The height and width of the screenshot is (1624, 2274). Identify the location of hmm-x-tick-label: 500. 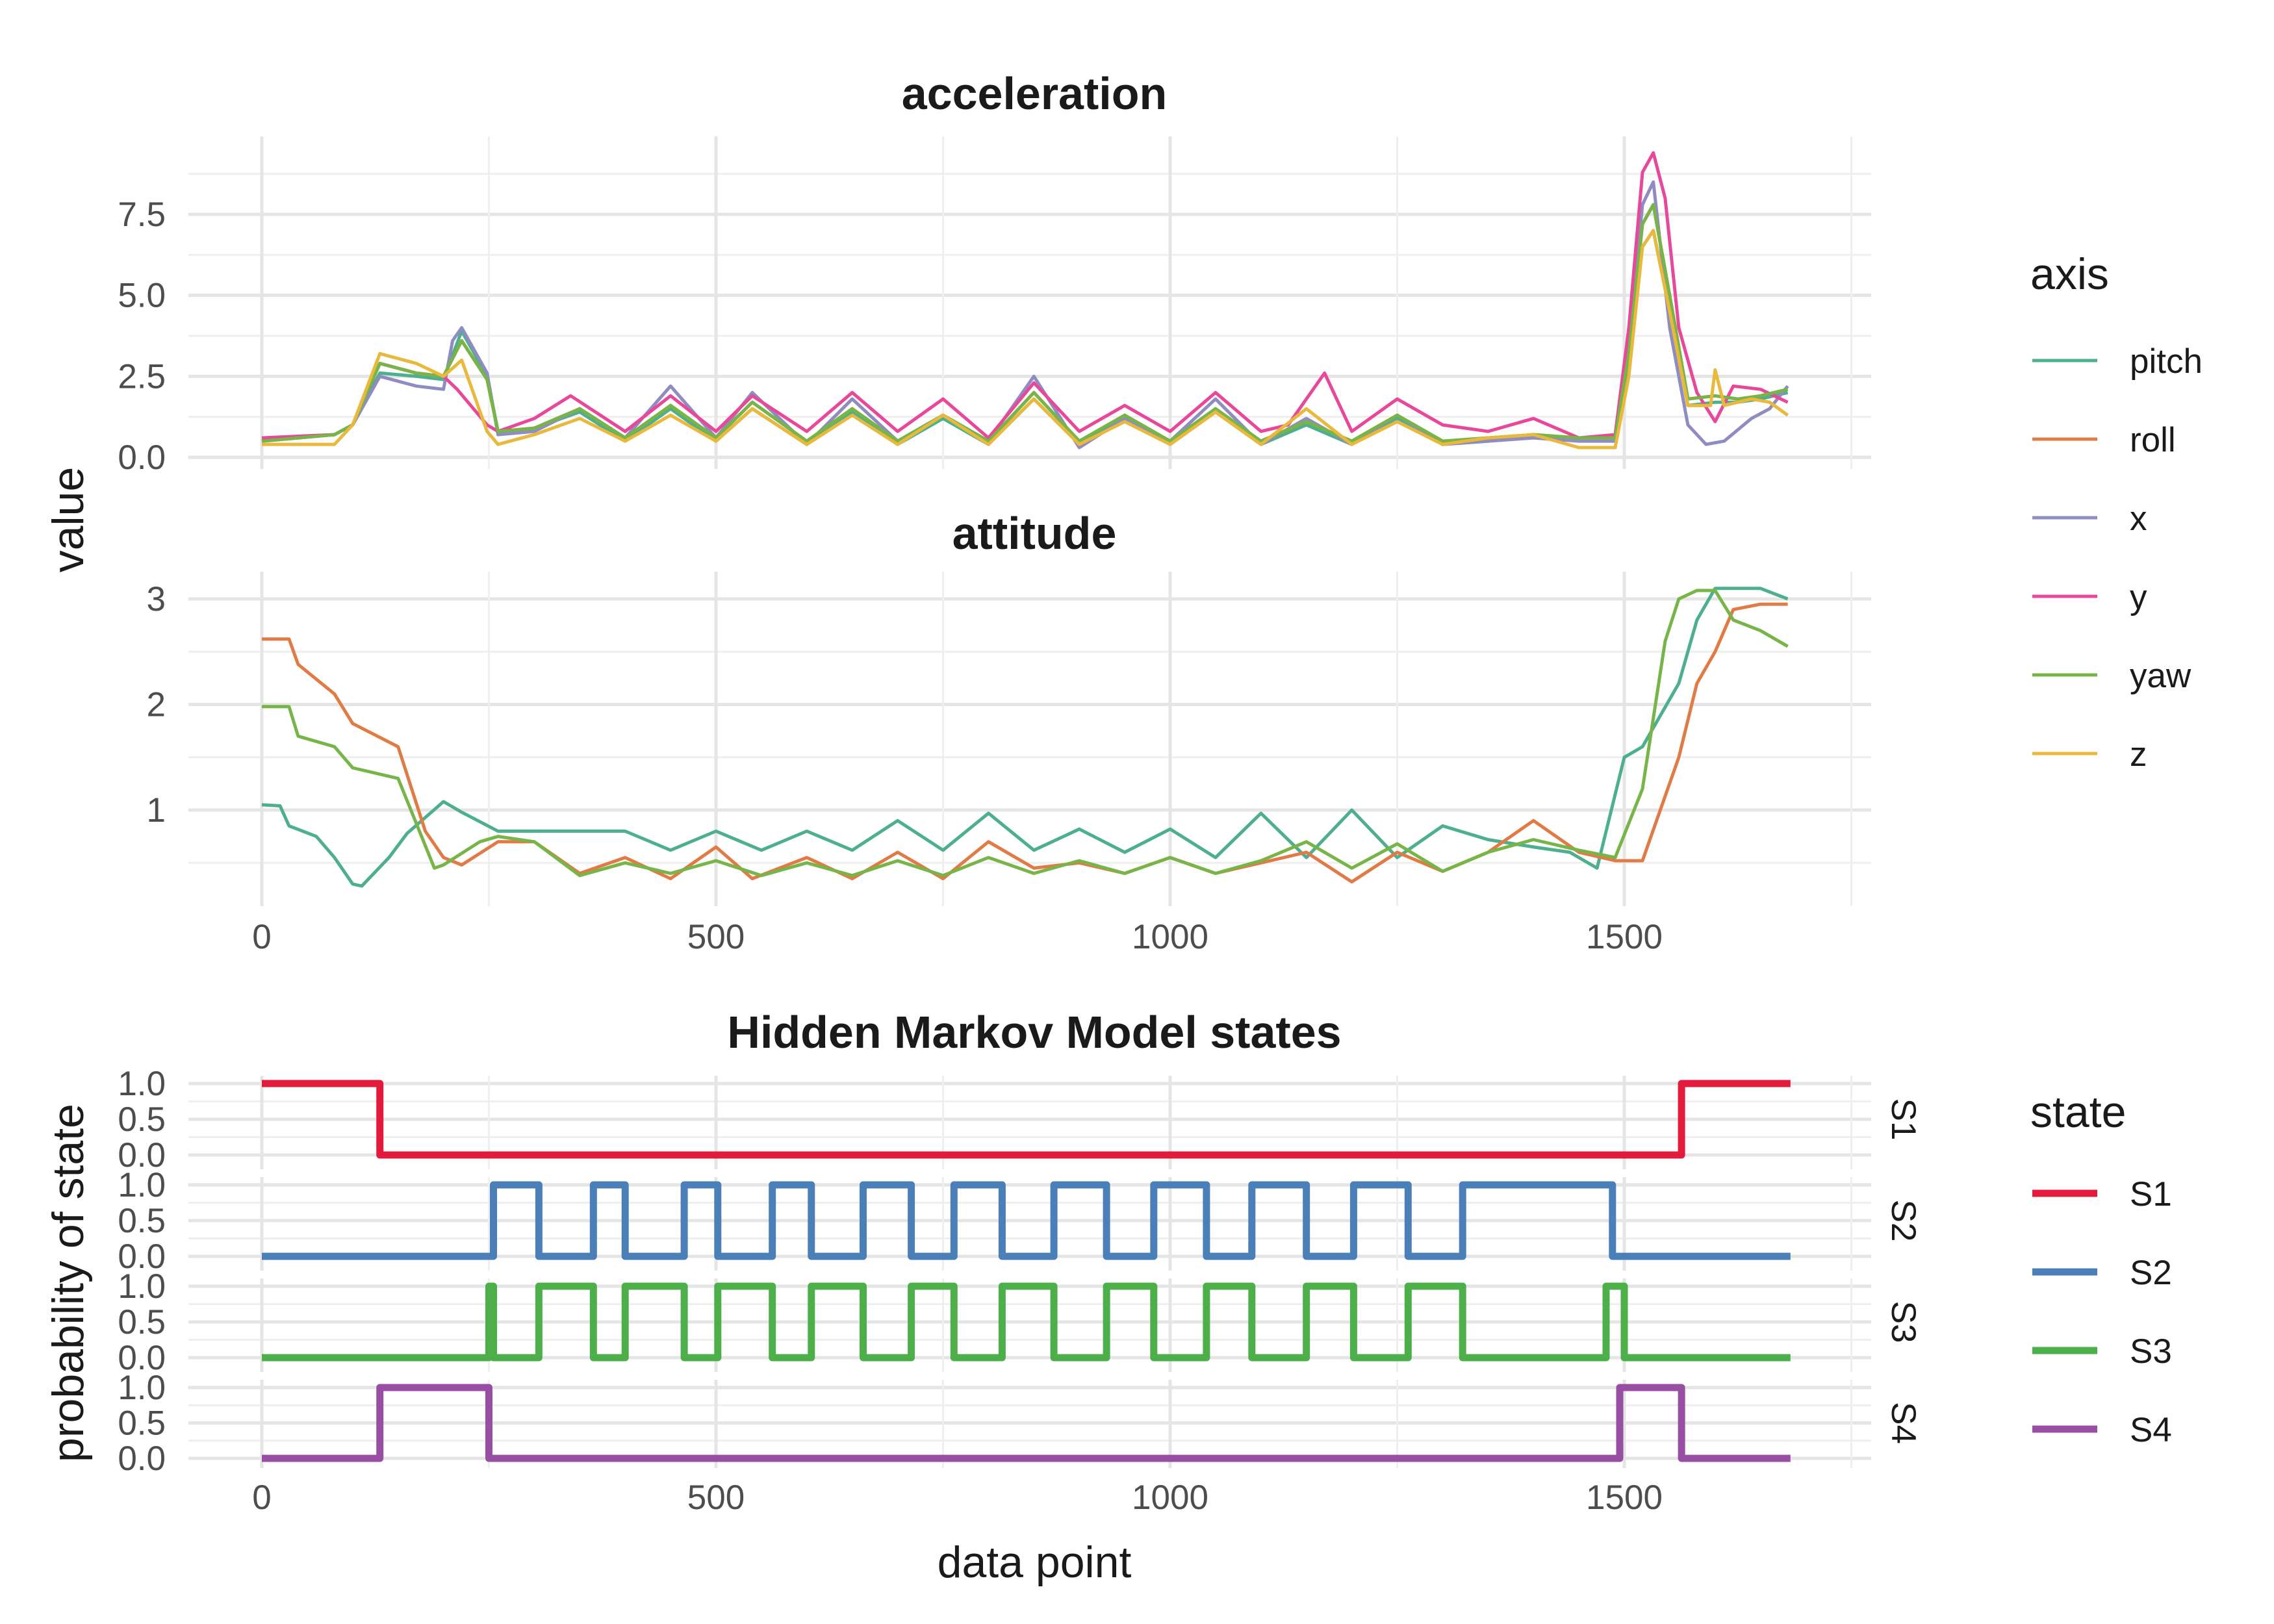
(716, 1497).